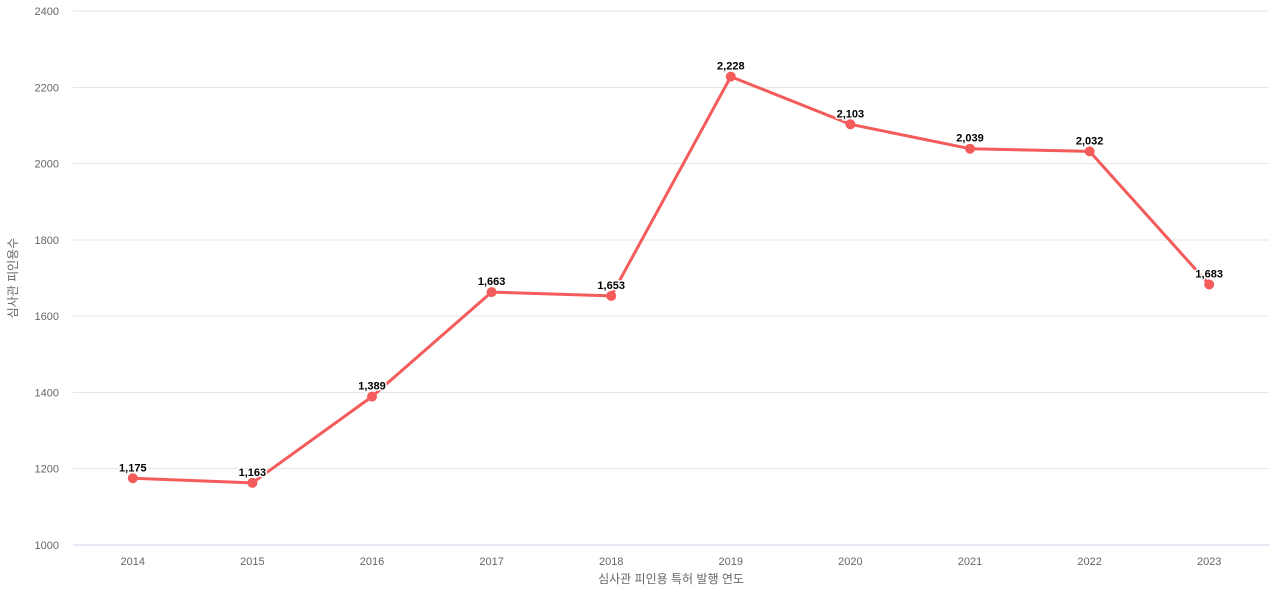 The width and height of the screenshot is (1280, 600). Describe the element at coordinates (1209, 274) in the screenshot. I see `data-label: 1,683` at that location.